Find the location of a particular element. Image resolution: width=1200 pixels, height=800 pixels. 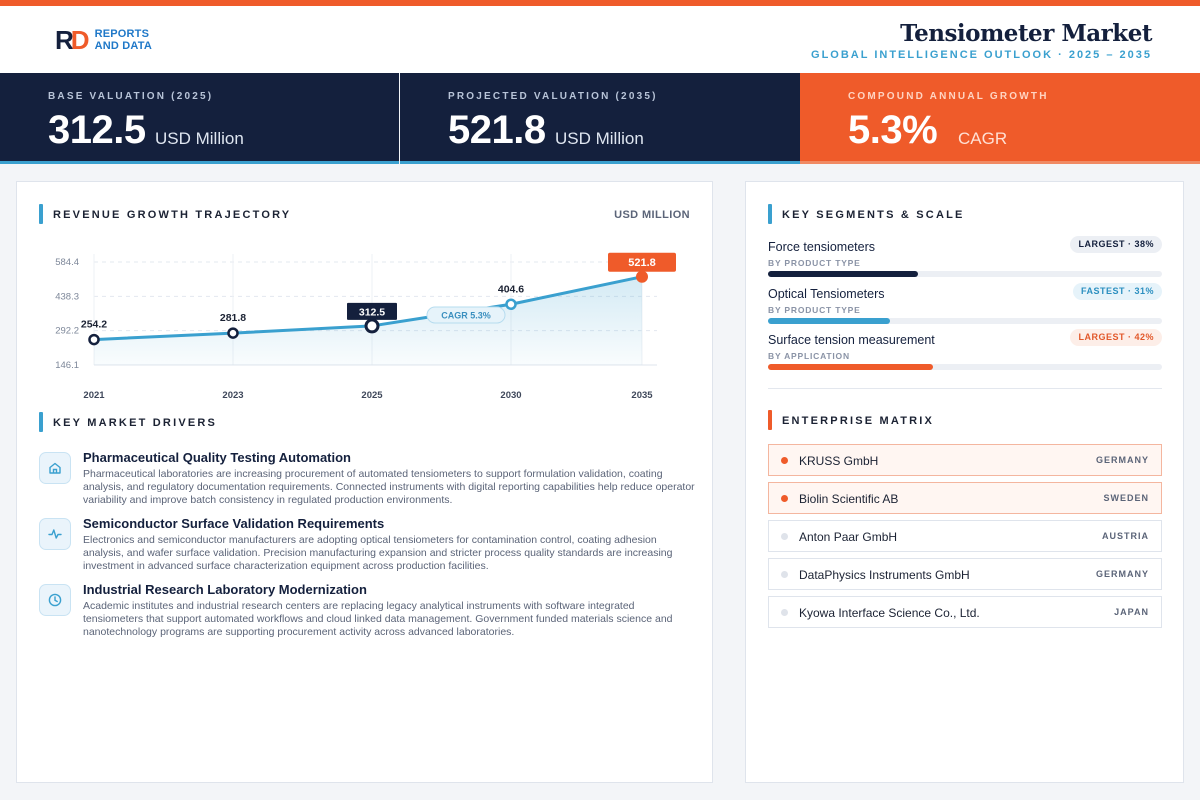

clock-icon is located at coordinates (55, 600).